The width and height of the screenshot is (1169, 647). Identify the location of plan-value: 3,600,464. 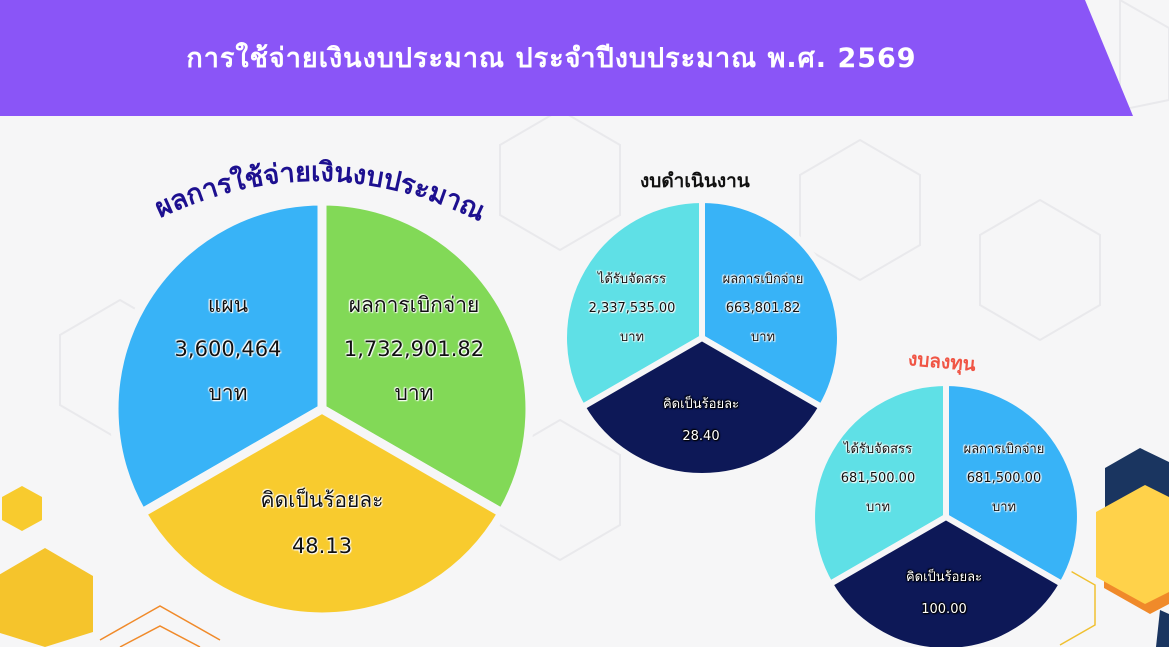
(228, 349).